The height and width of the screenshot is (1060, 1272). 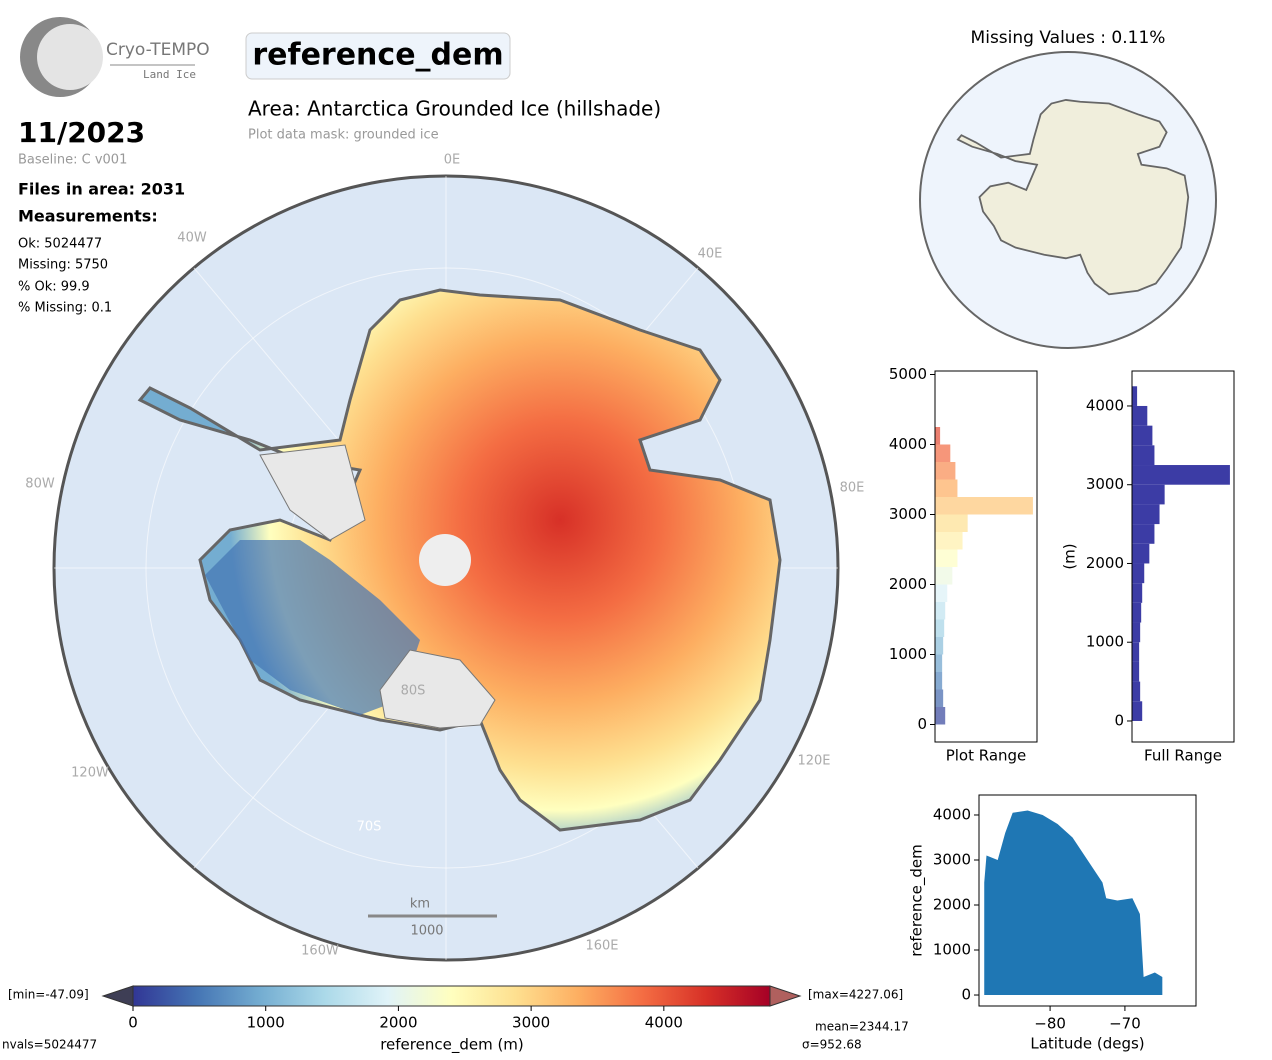 What do you see at coordinates (601, 946) in the screenshot?
I see `lon-label: 160E` at bounding box center [601, 946].